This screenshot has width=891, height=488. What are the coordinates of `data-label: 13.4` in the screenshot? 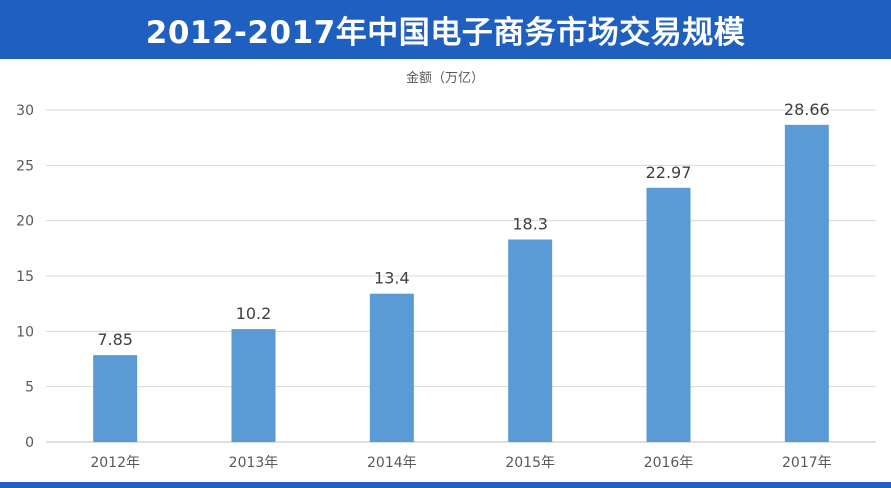 It's located at (392, 278).